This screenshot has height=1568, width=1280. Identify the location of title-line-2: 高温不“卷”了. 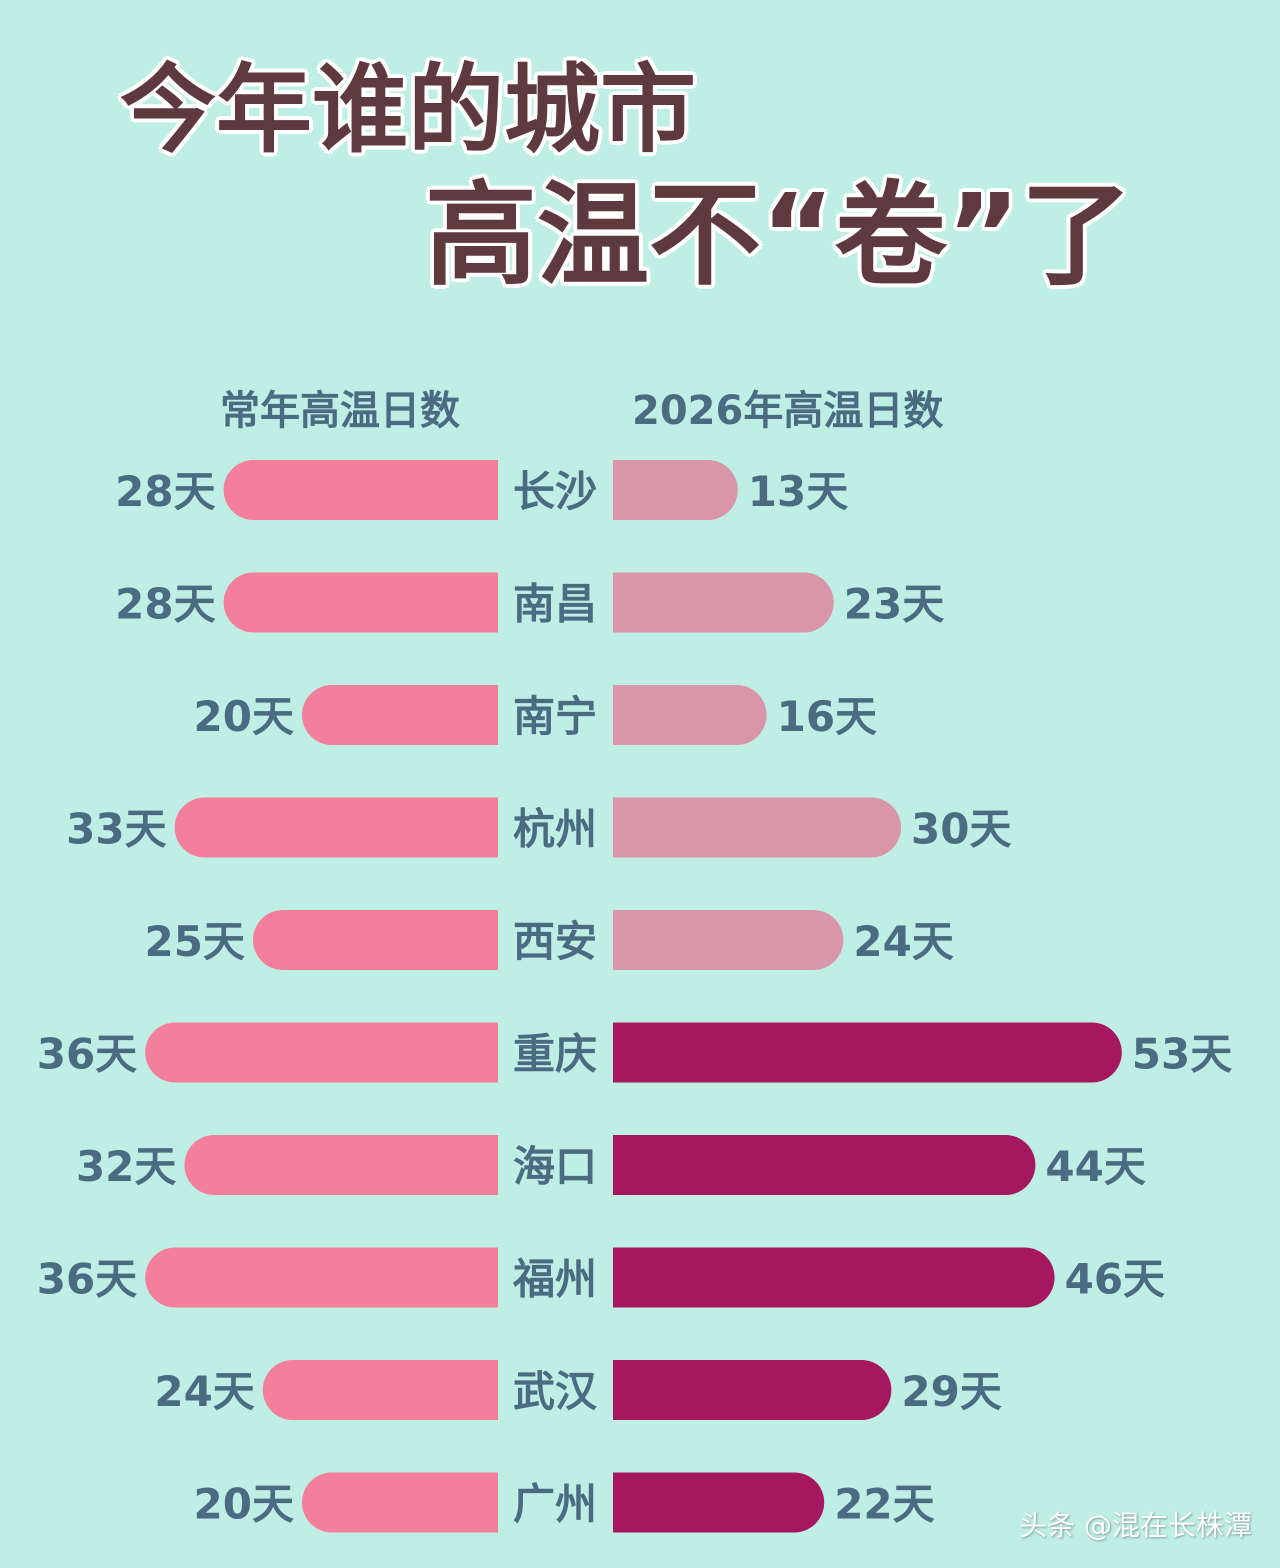
(779, 236).